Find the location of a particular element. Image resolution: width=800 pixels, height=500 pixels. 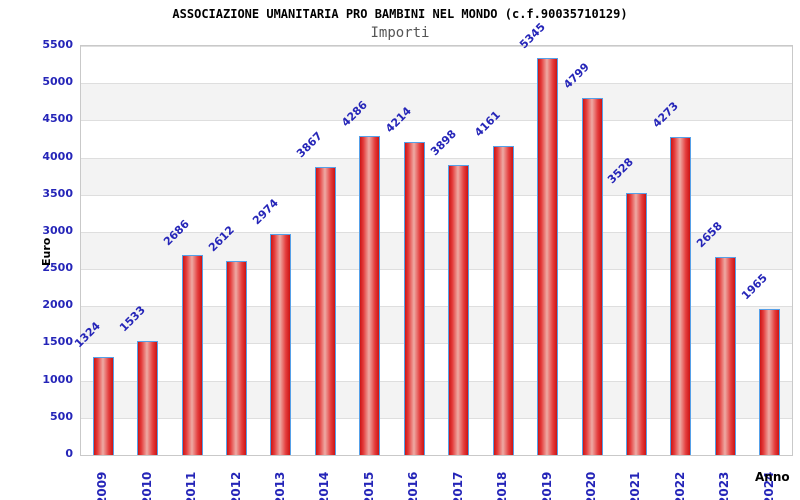

x-tick-label: 2022 is located at coordinates (679, 485).